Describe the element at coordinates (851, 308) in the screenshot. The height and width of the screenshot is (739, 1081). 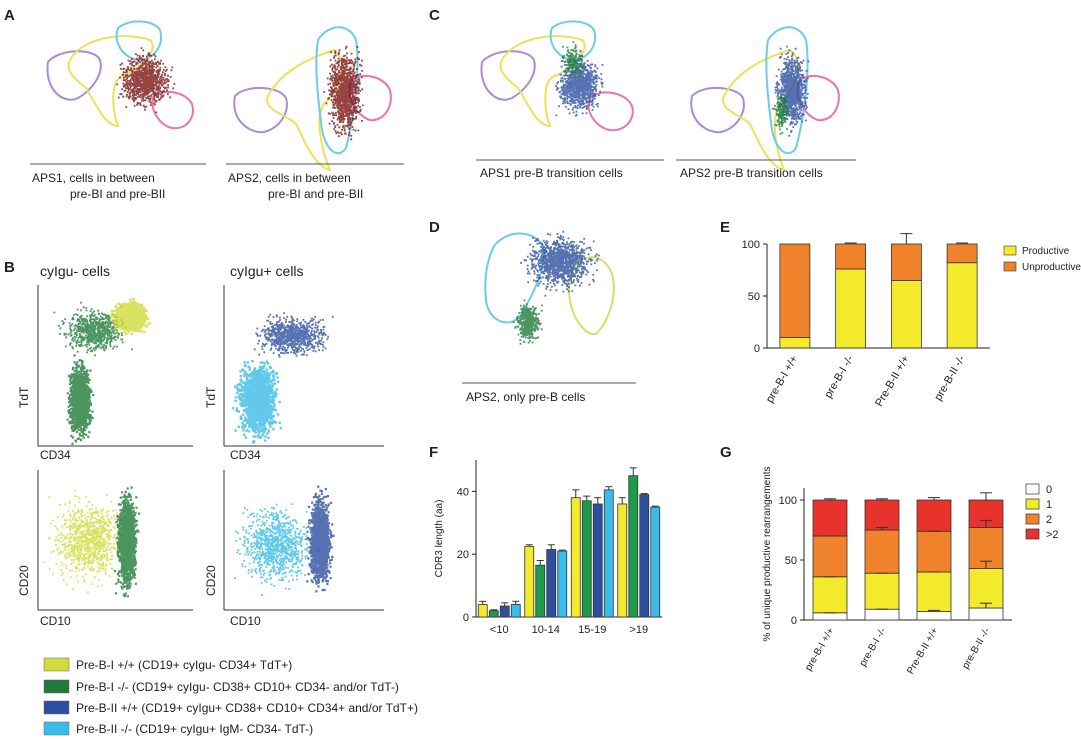
I see `bar-productive` at that location.